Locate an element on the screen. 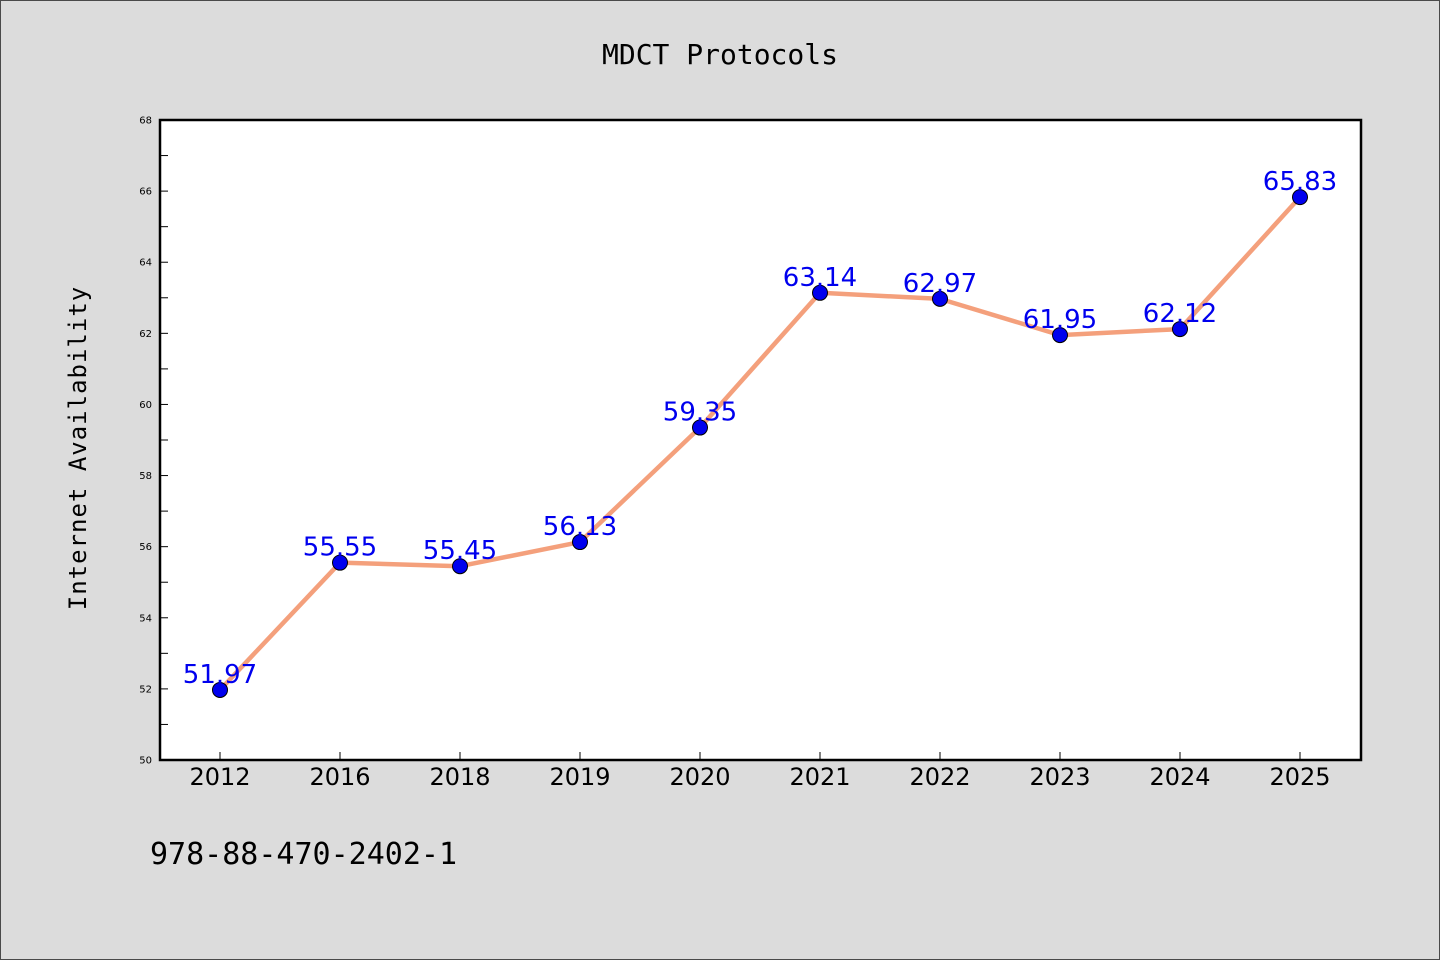  data-label: 62.97 is located at coordinates (940, 284).